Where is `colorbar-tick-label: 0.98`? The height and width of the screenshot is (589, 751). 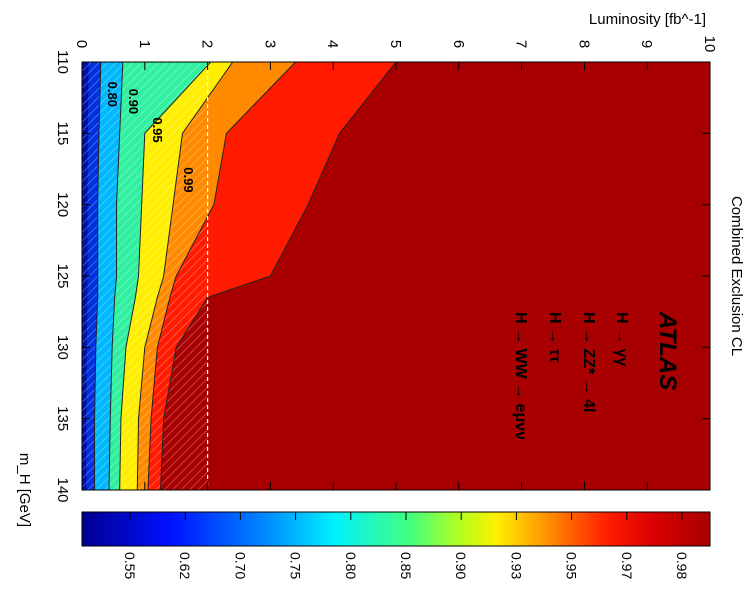 colorbar-tick-label: 0.98 is located at coordinates (682, 565).